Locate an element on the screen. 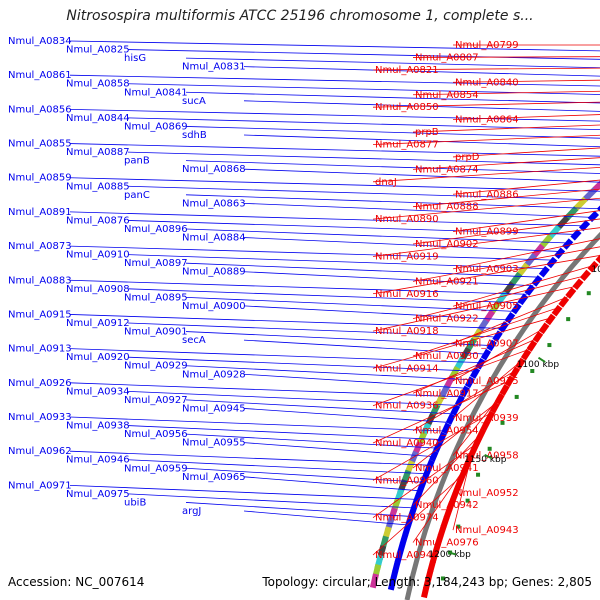 The image size is (600, 600). gene-label-left: panC is located at coordinates (137, 195).